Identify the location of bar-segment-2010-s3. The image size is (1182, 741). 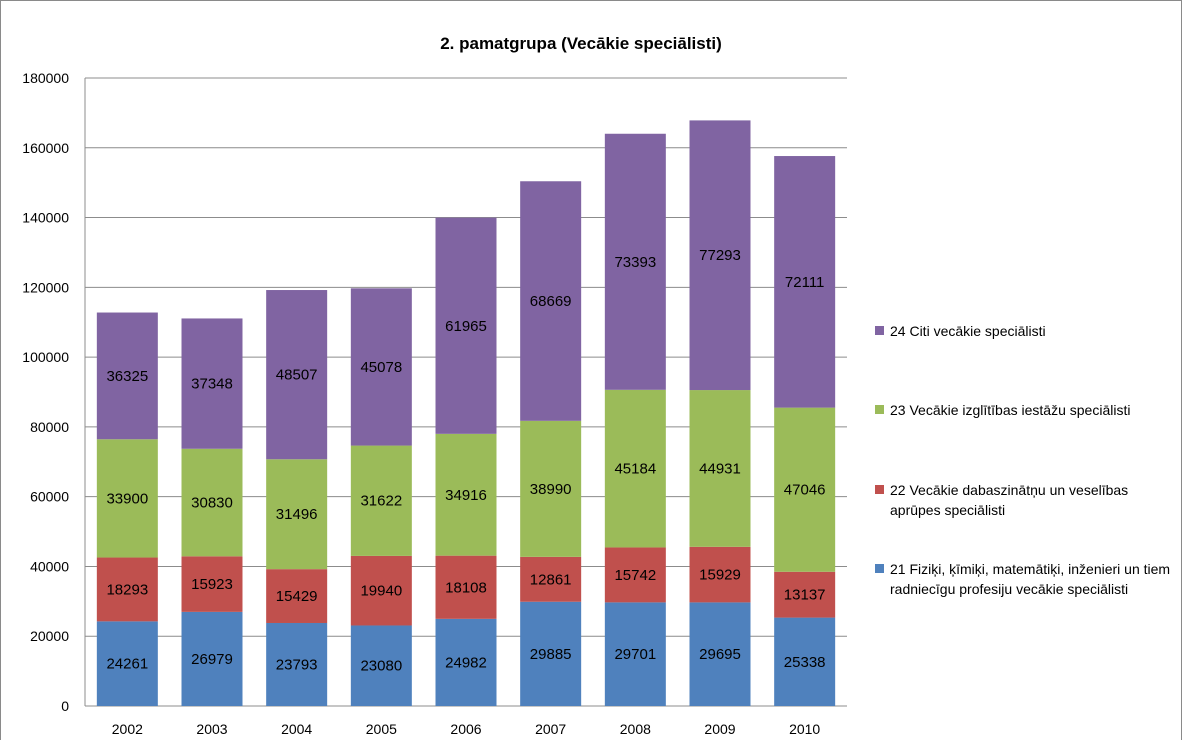
(805, 489).